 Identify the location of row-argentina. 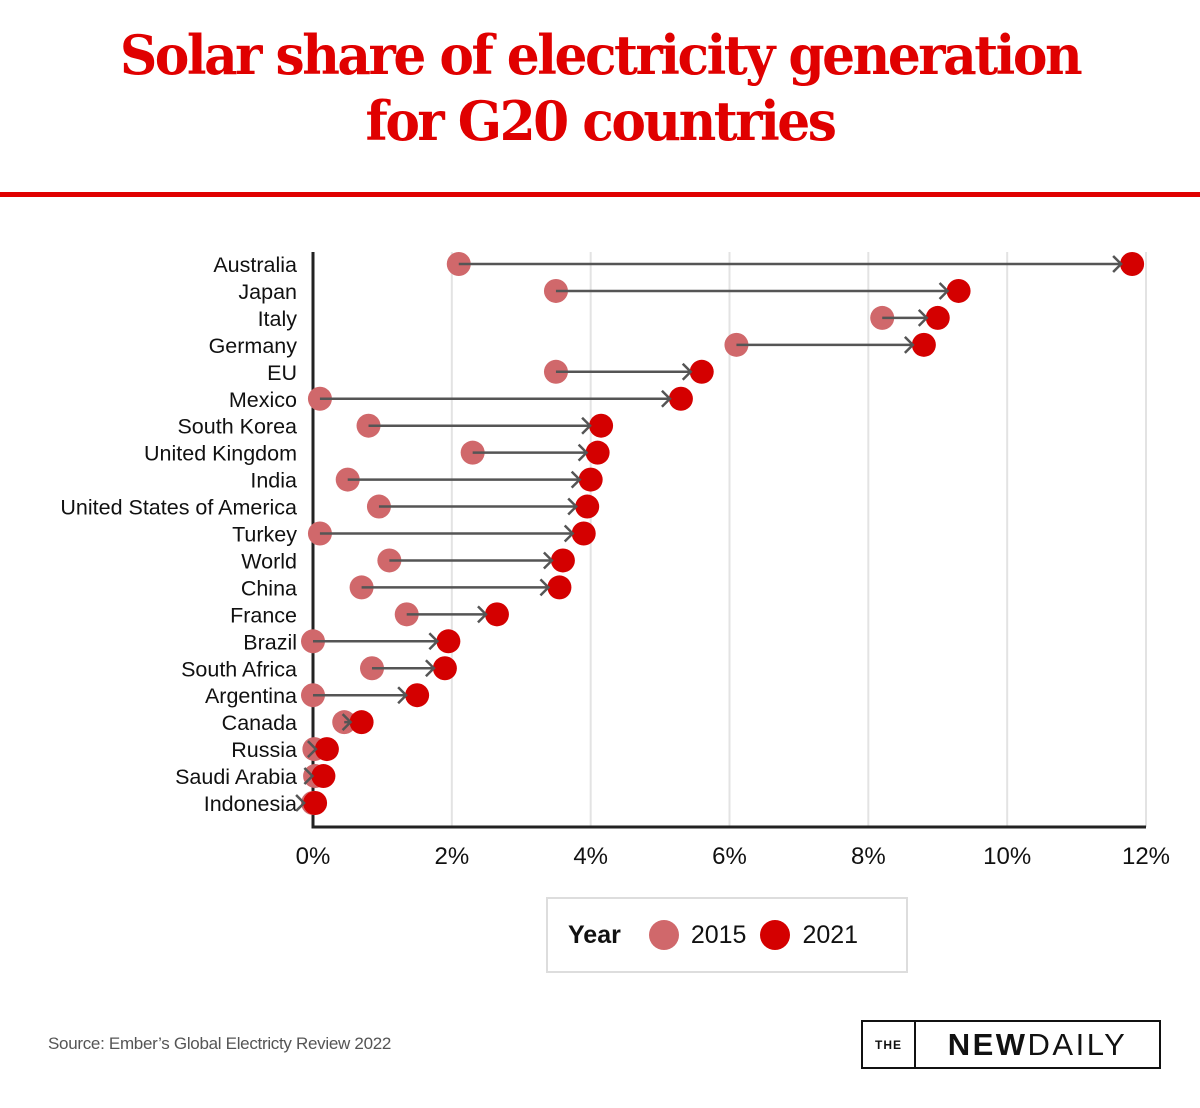
(365, 695).